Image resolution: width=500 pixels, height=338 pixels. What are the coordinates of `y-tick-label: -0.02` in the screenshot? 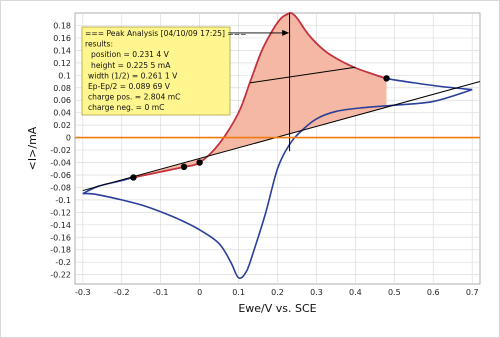 It's located at (60, 150).